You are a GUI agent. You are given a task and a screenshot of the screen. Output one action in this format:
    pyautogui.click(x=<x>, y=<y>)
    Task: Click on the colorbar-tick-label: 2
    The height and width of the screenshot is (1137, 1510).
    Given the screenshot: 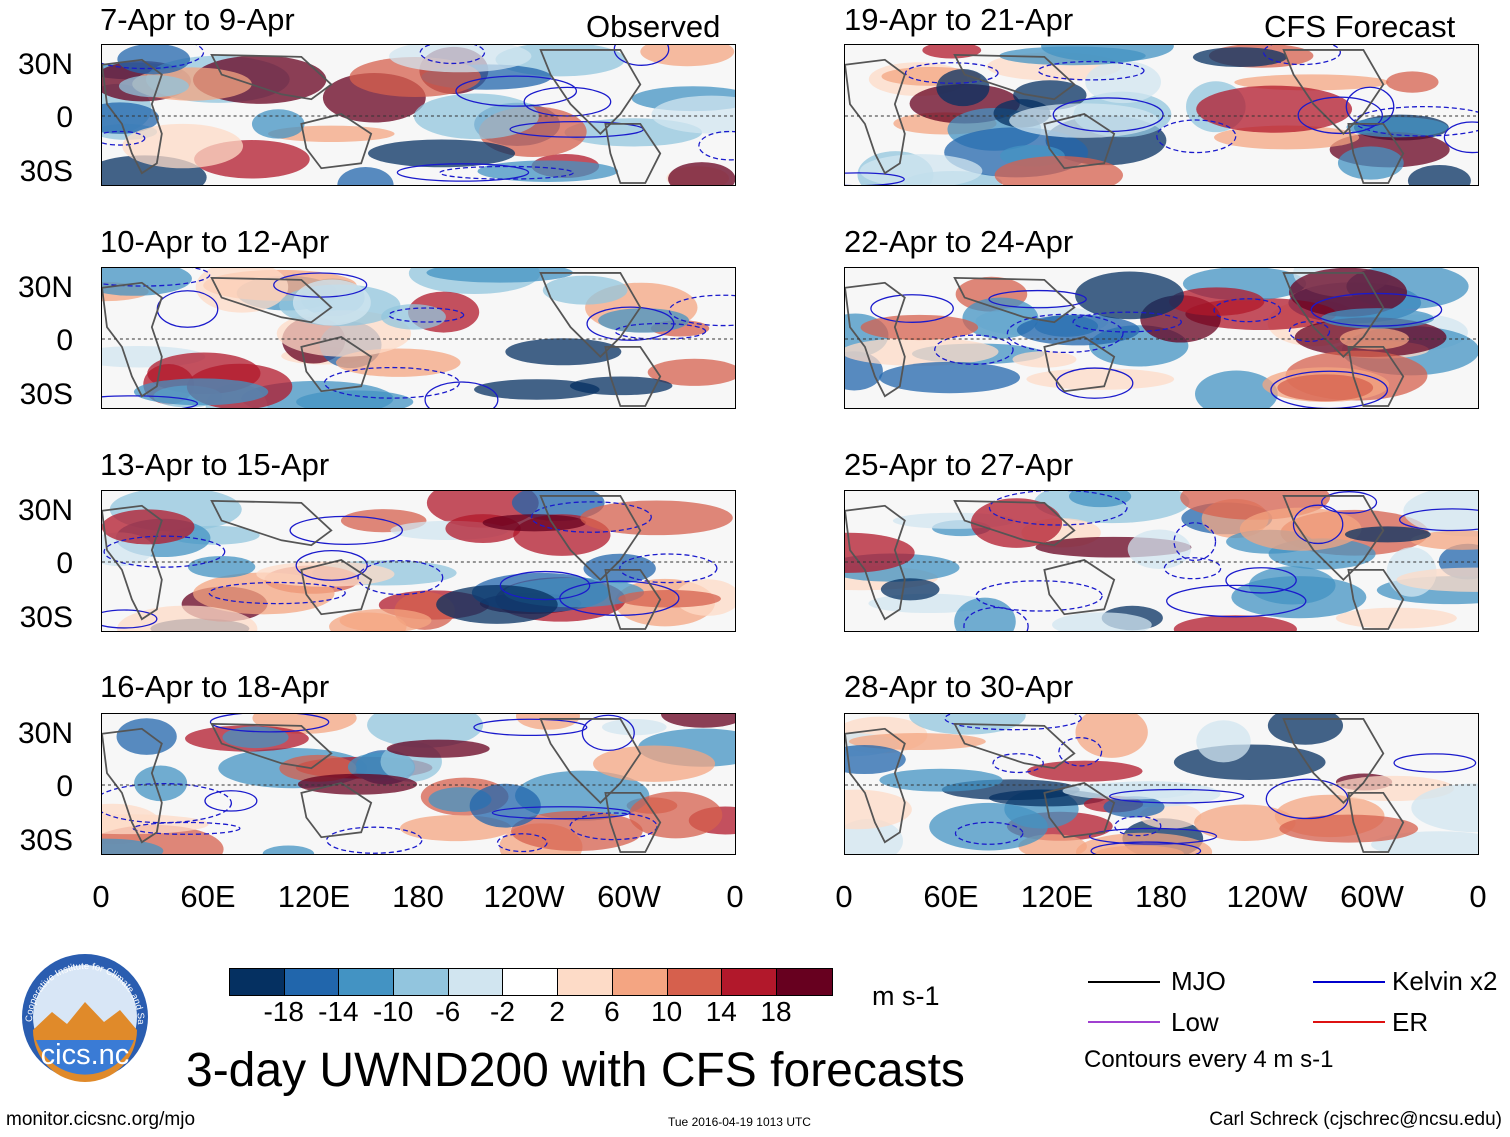 What is the action you would take?
    pyautogui.click(x=557, y=1011)
    